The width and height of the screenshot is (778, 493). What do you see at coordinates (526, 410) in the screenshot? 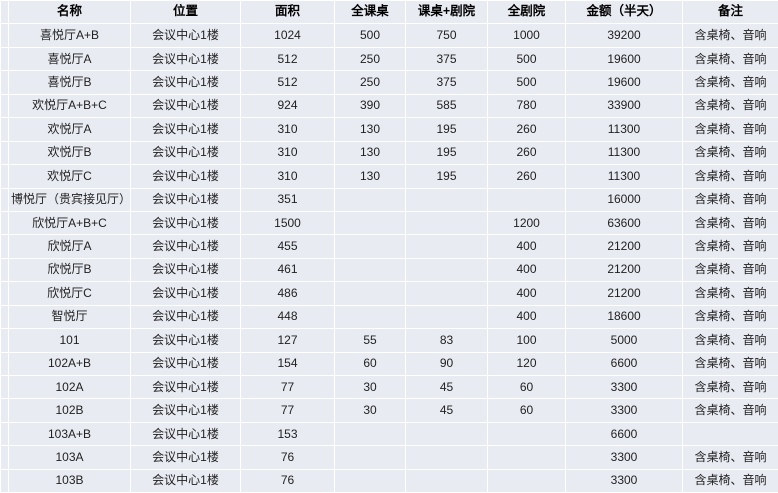
I see `table-cell: 60` at bounding box center [526, 410].